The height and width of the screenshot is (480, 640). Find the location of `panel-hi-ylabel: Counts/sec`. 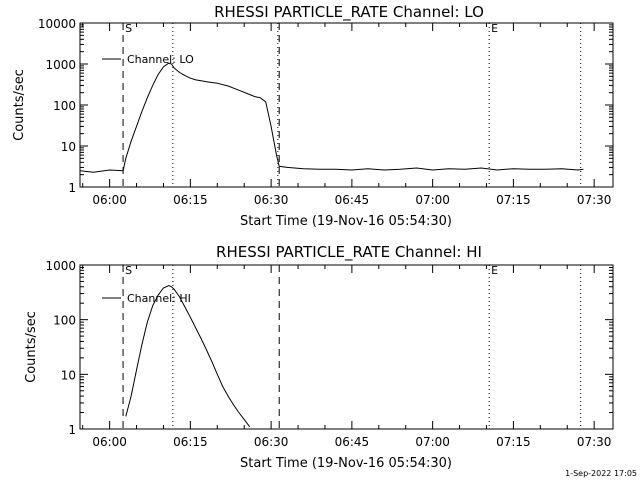

panel-hi-ylabel: Counts/sec is located at coordinates (31, 347).